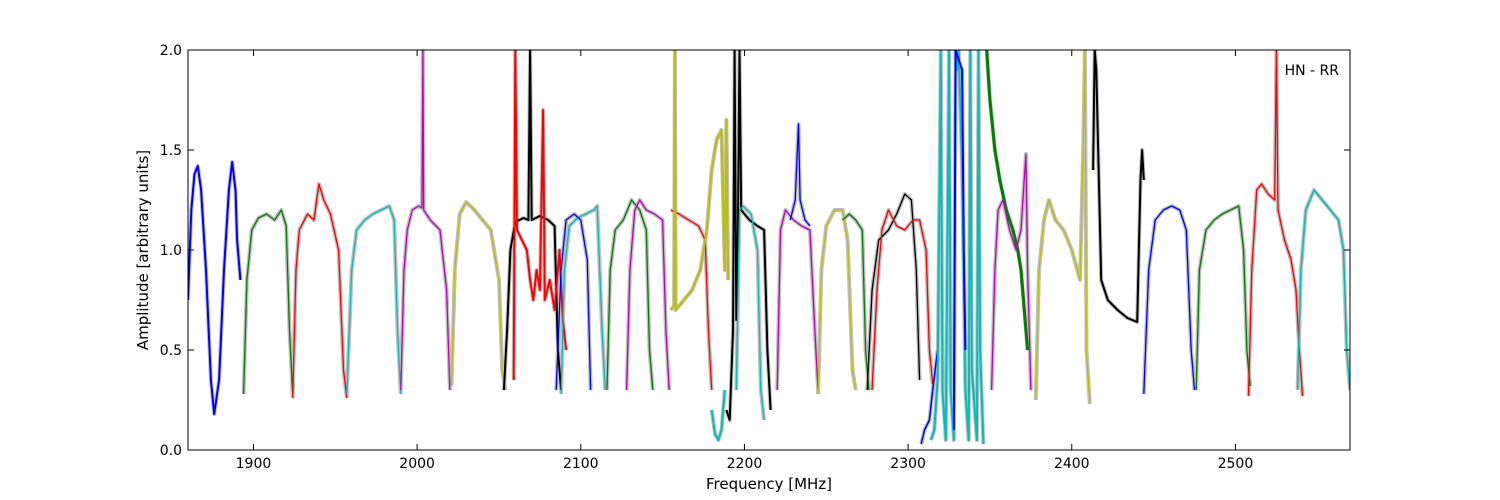 This screenshot has height=500, width=1500. I want to click on plot-annotation: HN - RR, so click(1312, 71).